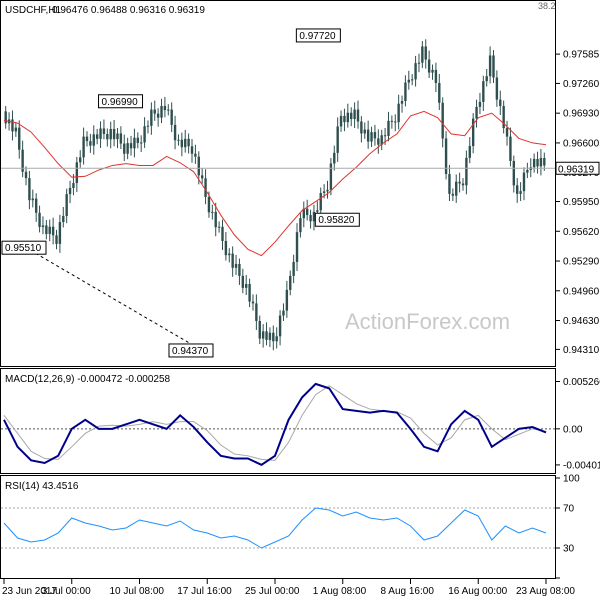 This screenshot has width=600, height=605. I want to click on price-y-tick-label: 0.95620, so click(581, 232).